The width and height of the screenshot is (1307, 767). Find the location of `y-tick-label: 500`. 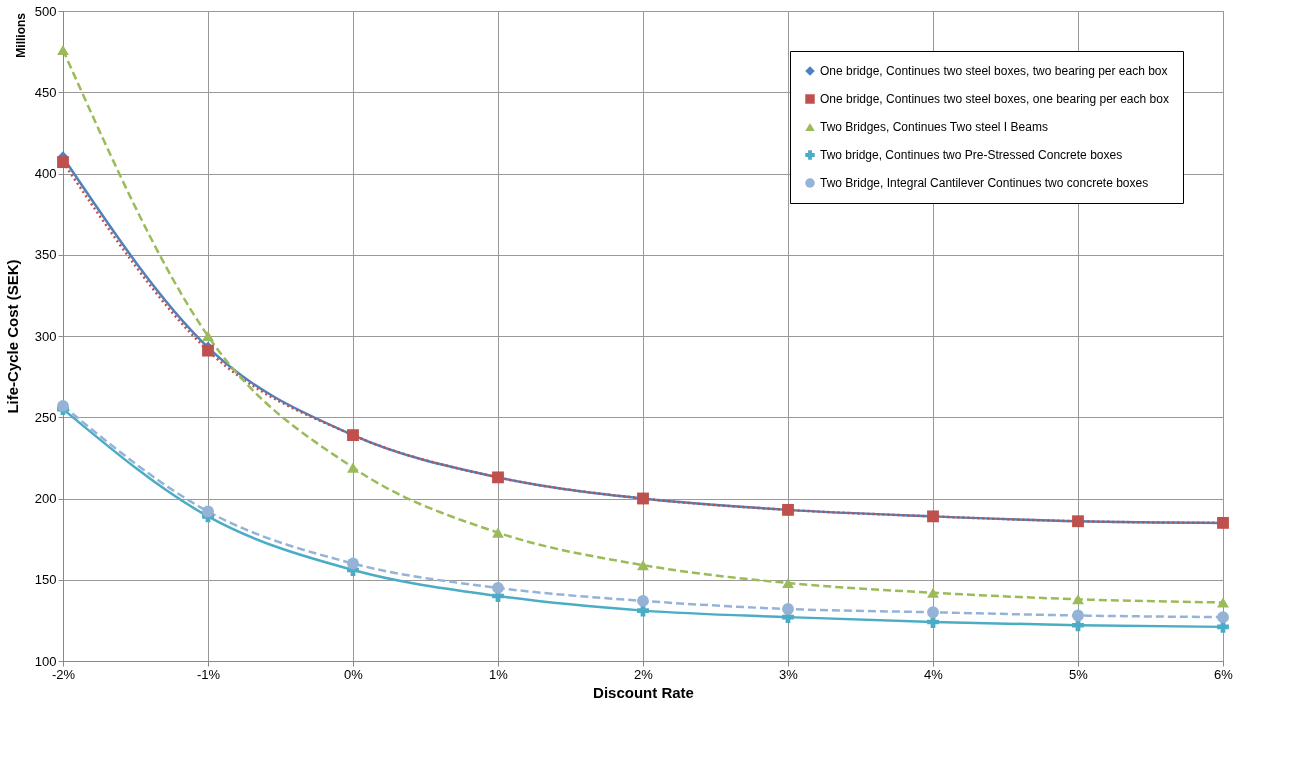

y-tick-label: 500 is located at coordinates (45, 11).